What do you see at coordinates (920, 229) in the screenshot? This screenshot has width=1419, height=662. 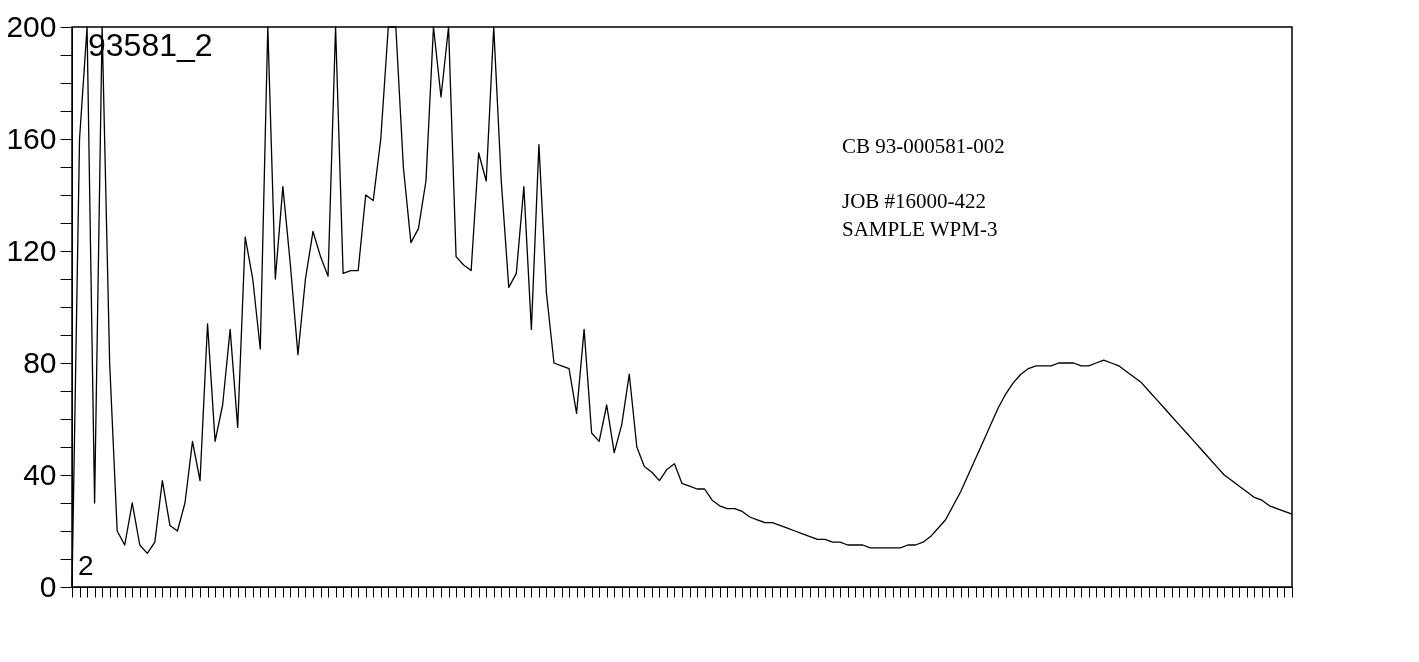 I see `annotation: SAMPLE WPM-3` at bounding box center [920, 229].